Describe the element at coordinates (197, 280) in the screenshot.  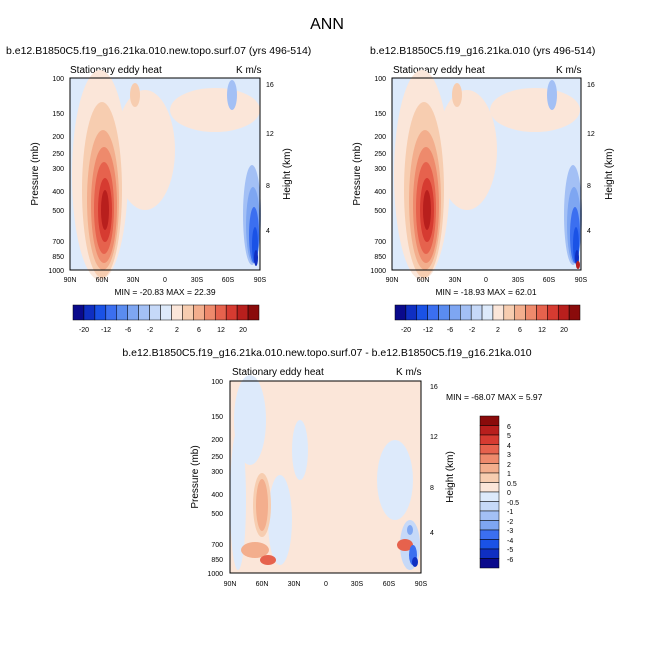
I see `panel1-xtick-30s: 30S` at that location.